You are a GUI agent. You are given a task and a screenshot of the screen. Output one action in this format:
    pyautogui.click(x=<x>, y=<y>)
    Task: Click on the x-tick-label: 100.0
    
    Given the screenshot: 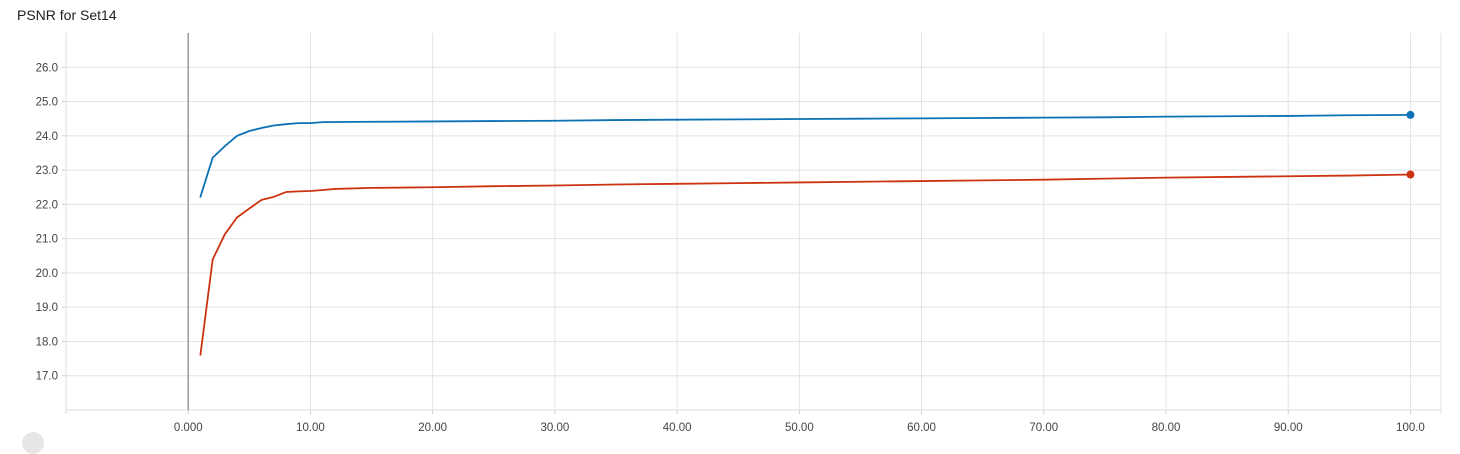 What is the action you would take?
    pyautogui.click(x=1410, y=428)
    